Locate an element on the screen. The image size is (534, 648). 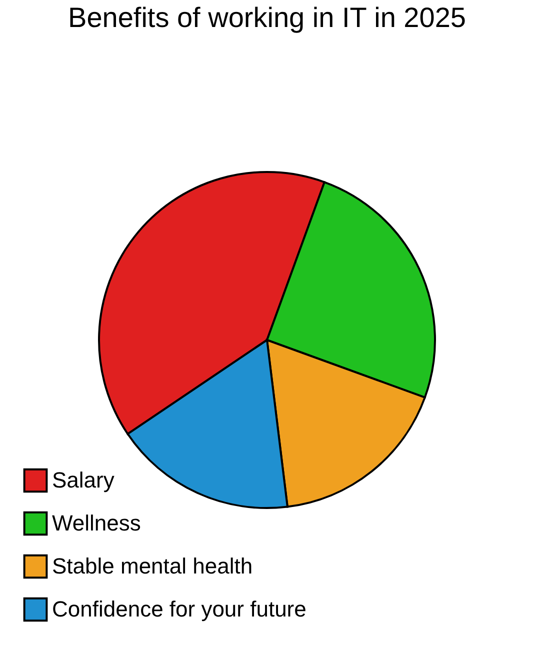
chart-title: Benefits of working in IT in 2025 is located at coordinates (267, 17).